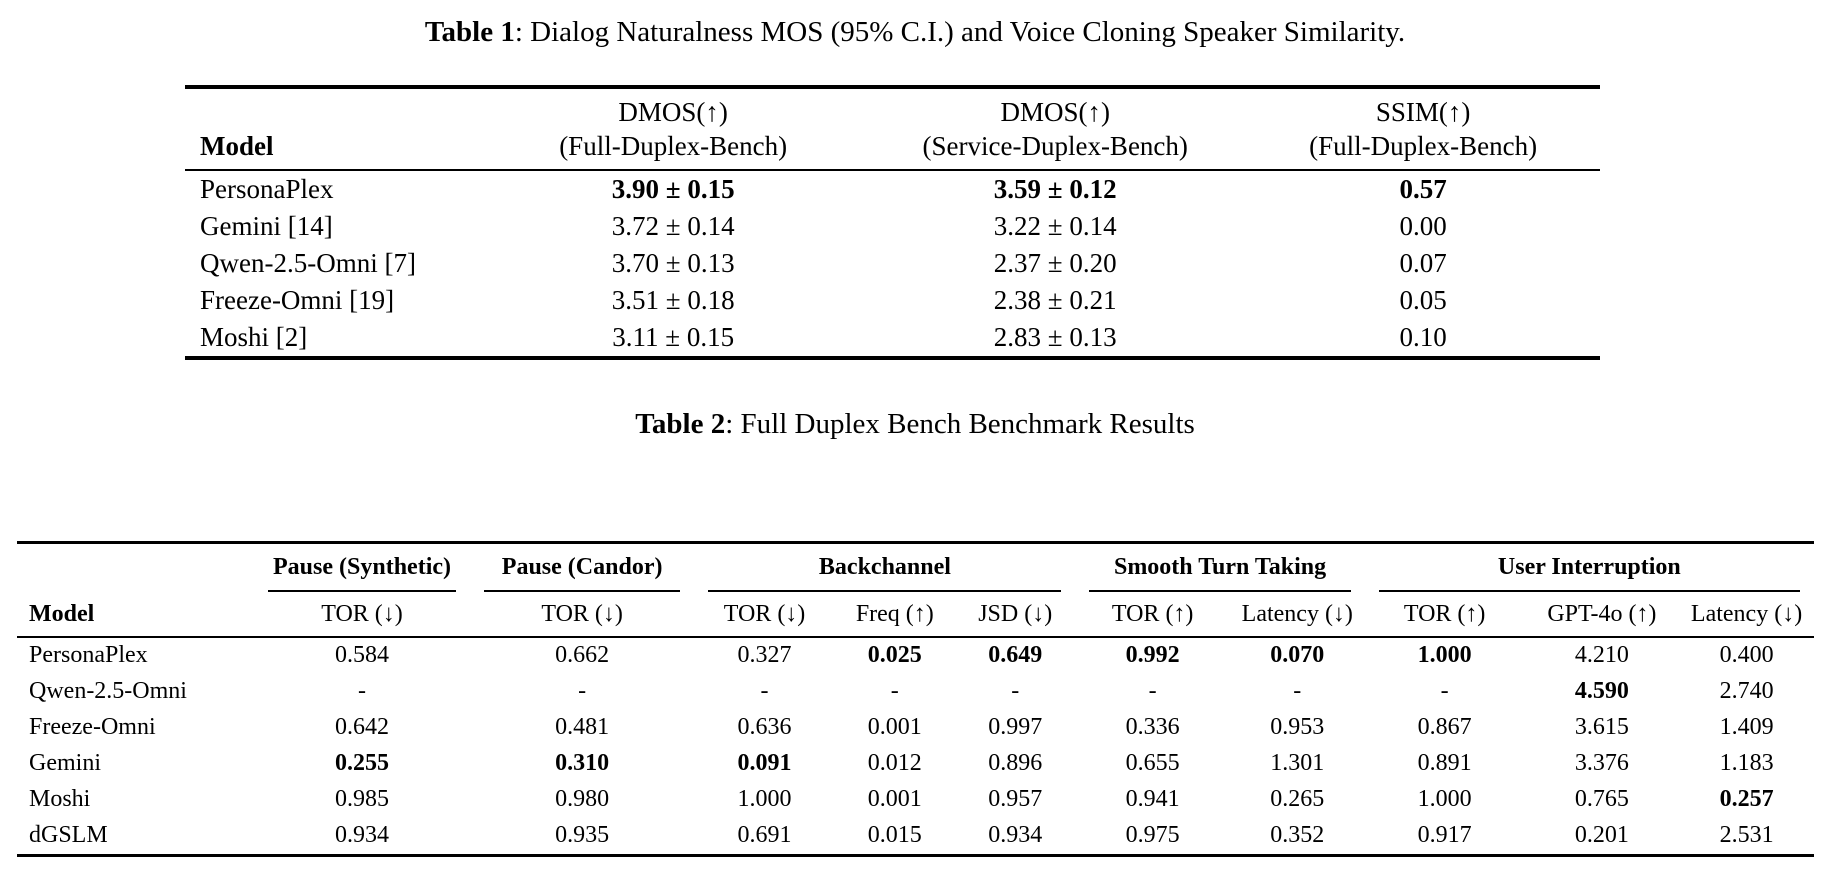  I want to click on subheader-backchannel-tor: TOR (↓), so click(764, 613).